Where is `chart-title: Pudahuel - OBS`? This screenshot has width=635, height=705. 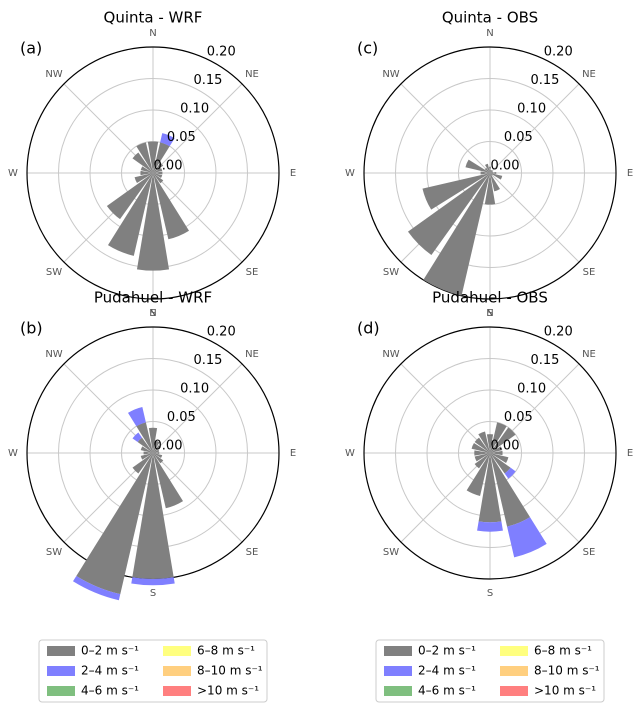
chart-title: Pudahuel - OBS is located at coordinates (490, 298).